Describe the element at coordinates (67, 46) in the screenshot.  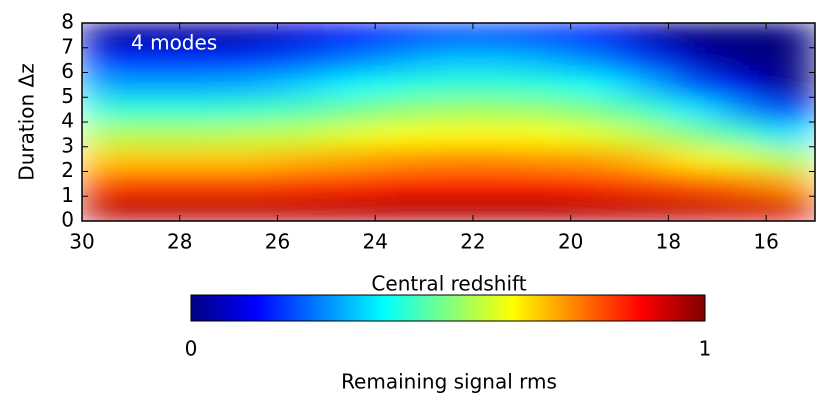
I see `y-tick-label: 7` at that location.